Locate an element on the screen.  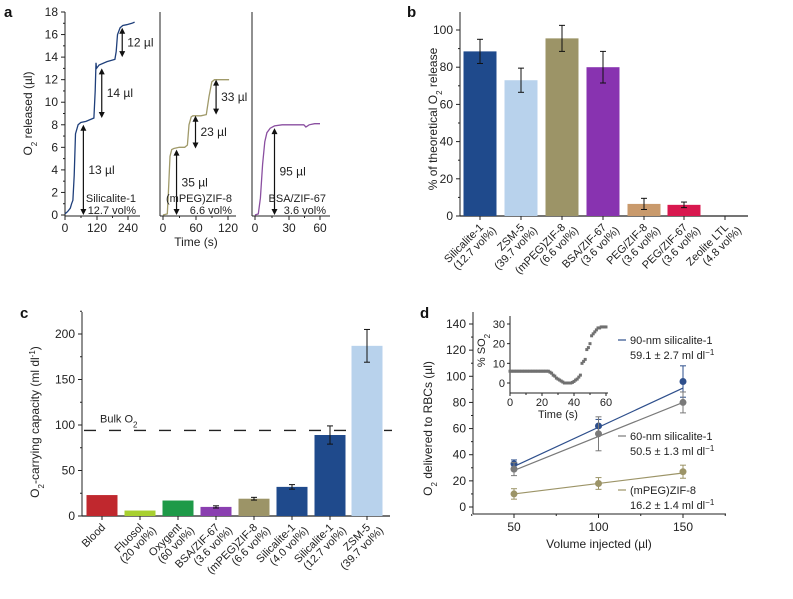
y-tick-label: 200 is located at coordinates (65, 334).